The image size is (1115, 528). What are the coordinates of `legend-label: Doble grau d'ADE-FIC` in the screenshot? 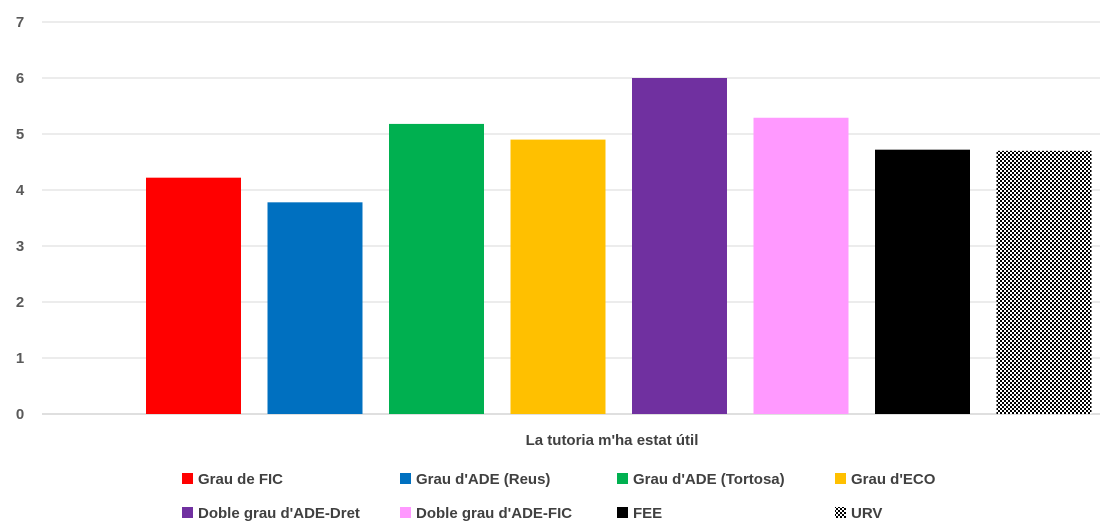 It's located at (494, 513).